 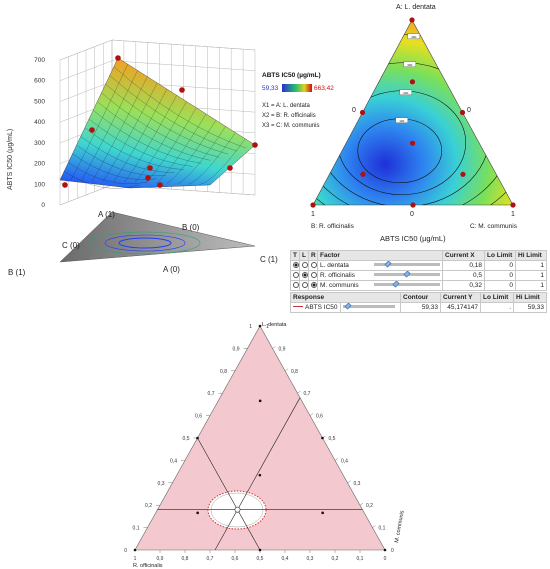 What do you see at coordinates (513, 214) in the screenshot?
I see `tick-right-1: 1` at bounding box center [513, 214].